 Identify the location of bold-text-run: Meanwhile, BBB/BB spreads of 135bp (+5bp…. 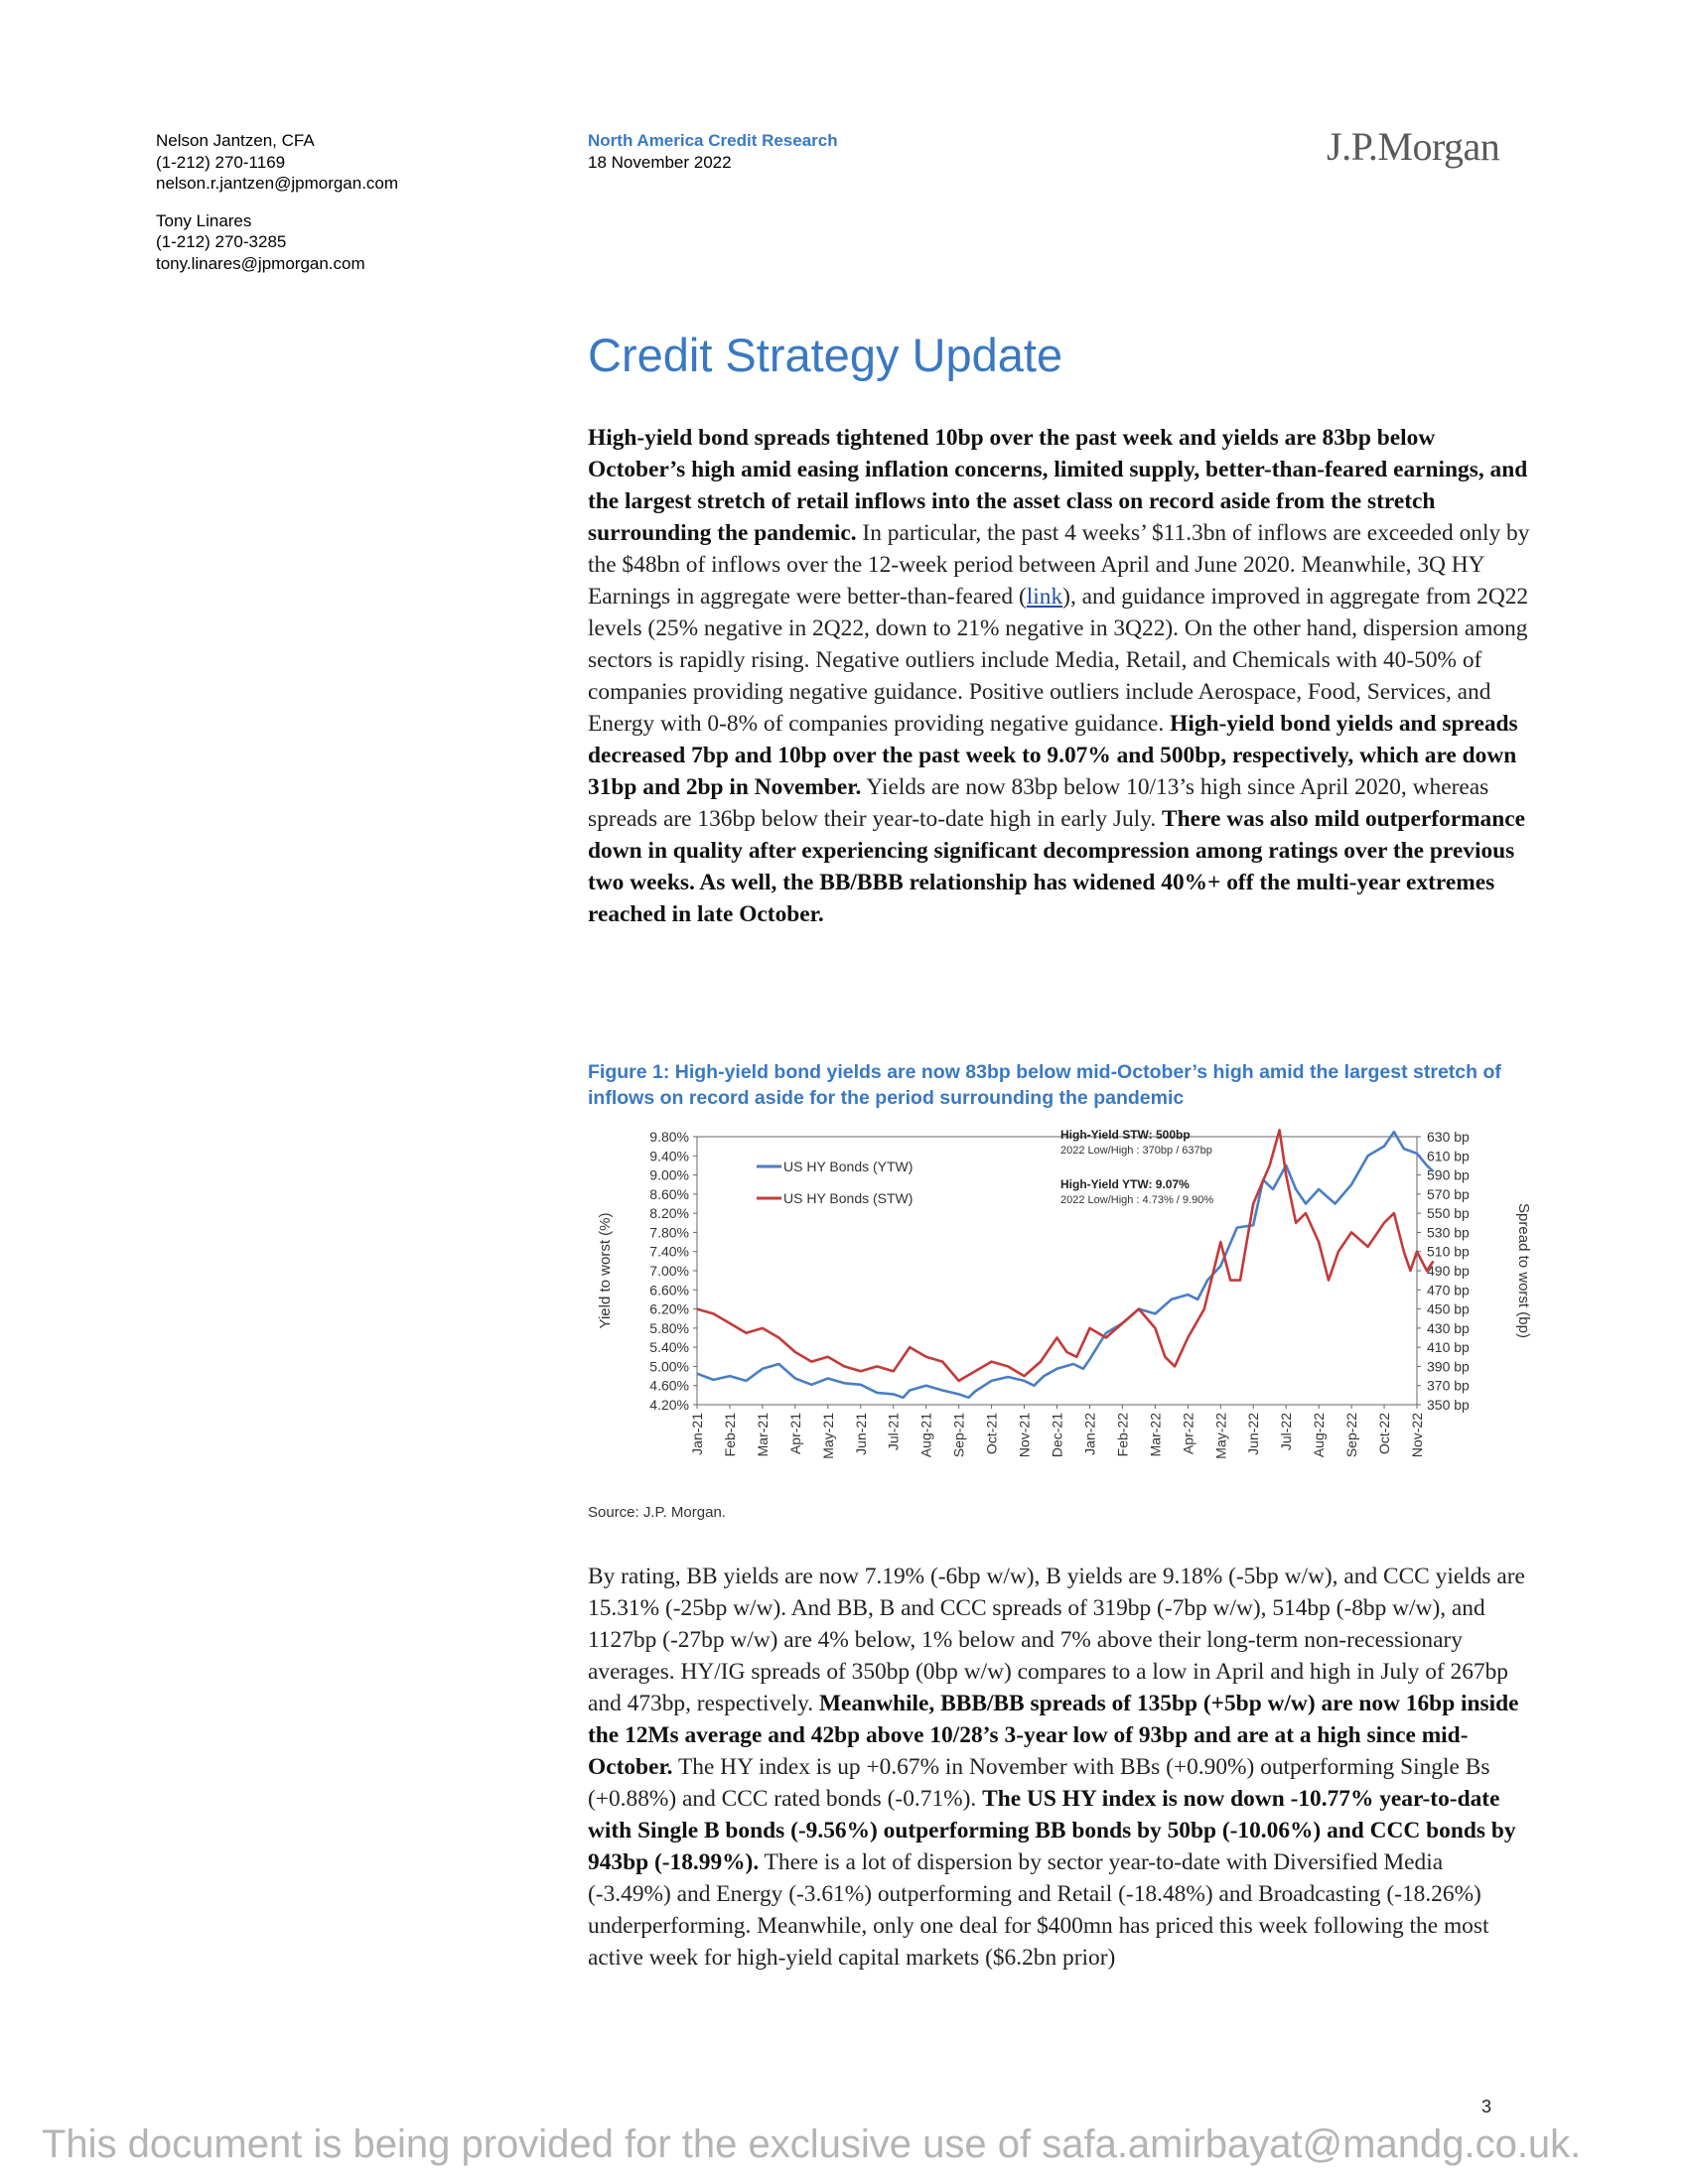
(1053, 1735).